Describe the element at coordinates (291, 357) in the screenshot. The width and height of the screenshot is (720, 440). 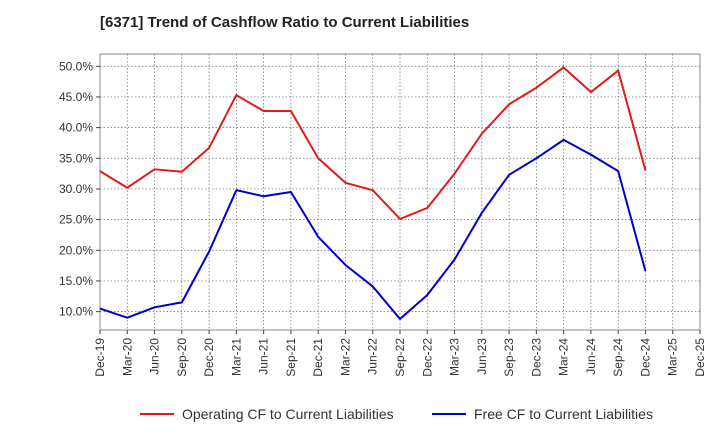
I see `x-tick-label: Sep-21` at that location.